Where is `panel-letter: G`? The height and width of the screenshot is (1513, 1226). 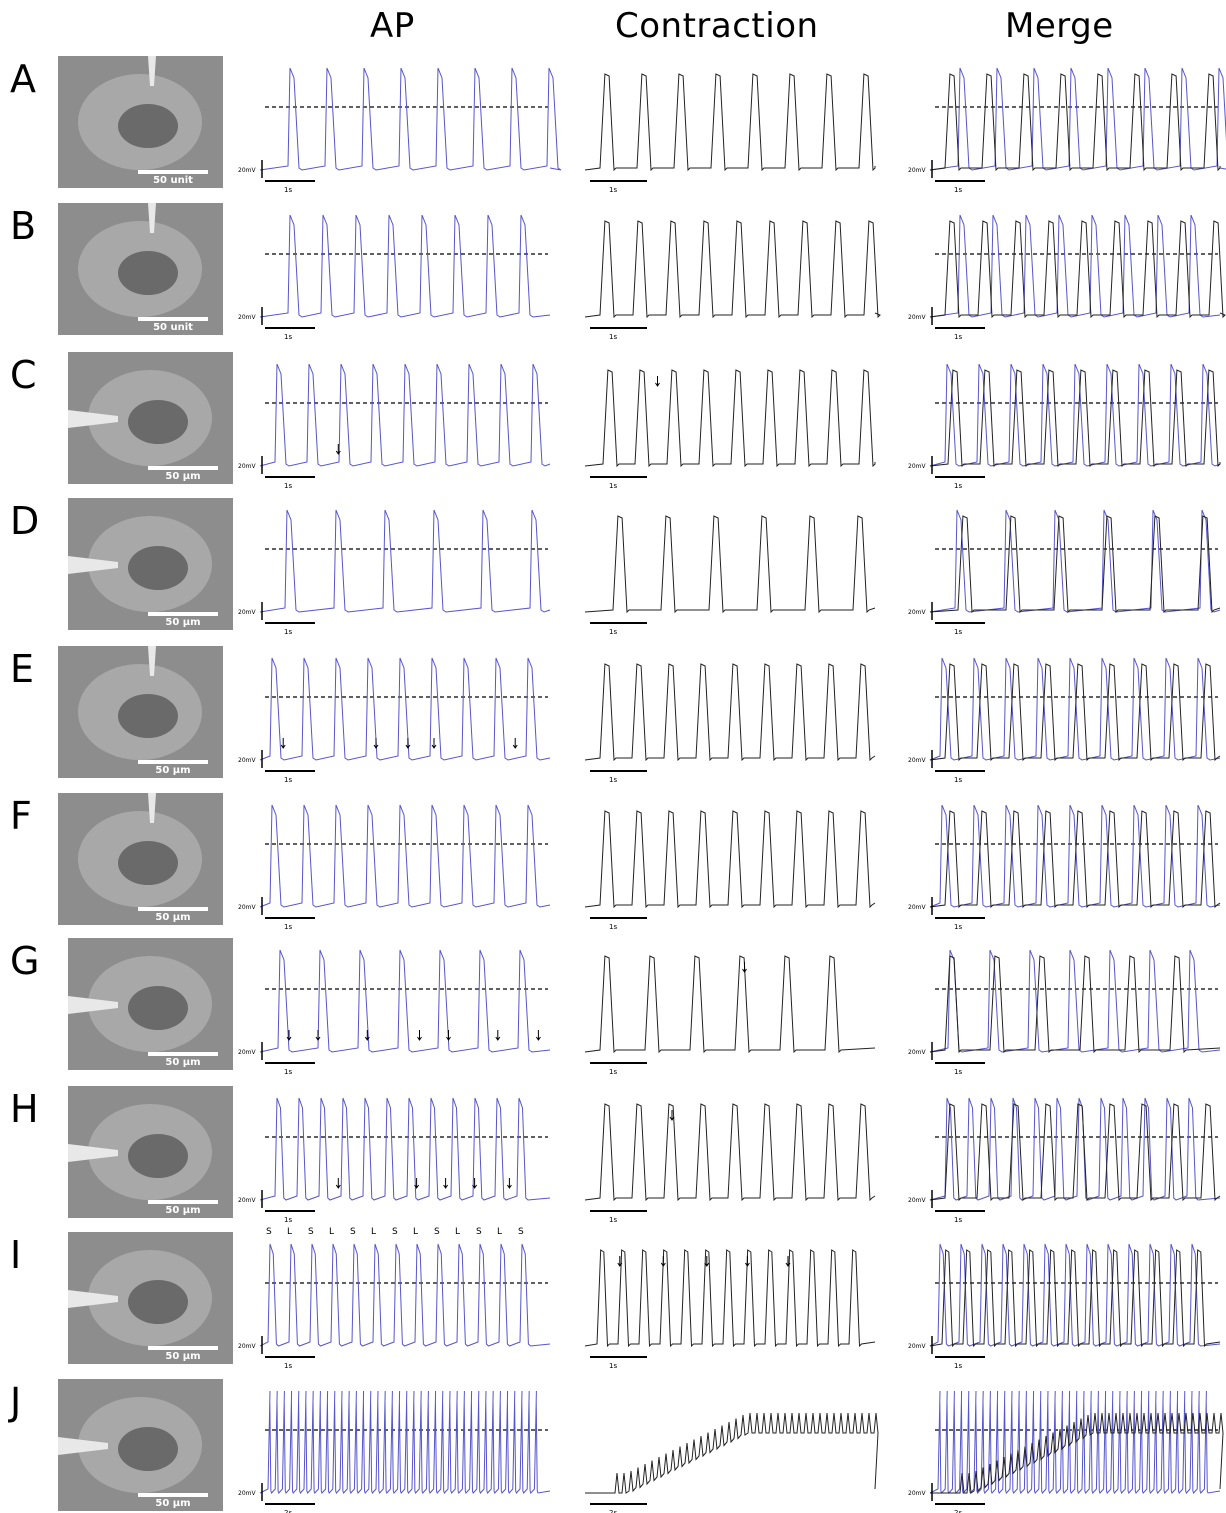
panel-letter: G is located at coordinates (25, 961).